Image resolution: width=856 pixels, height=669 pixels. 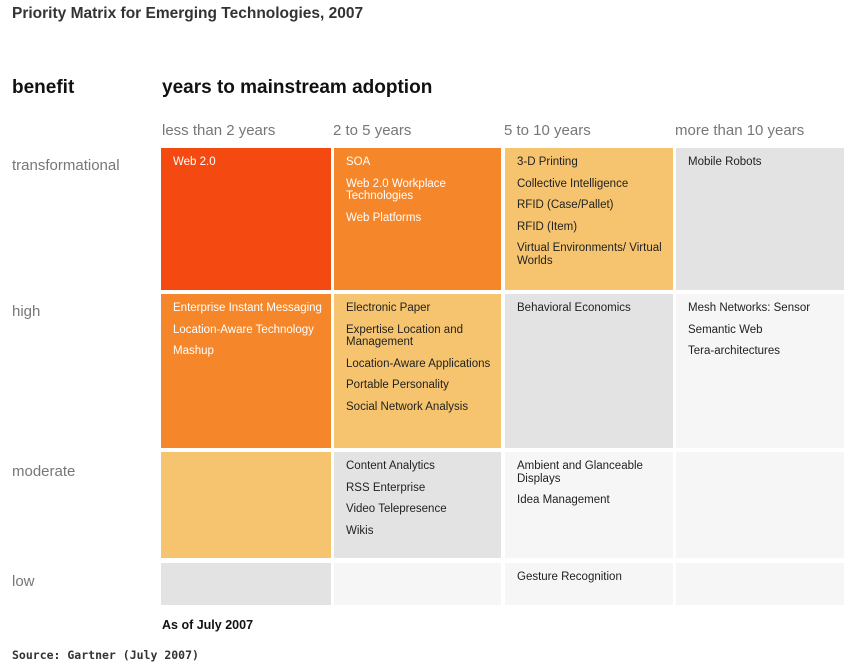 What do you see at coordinates (407, 406) in the screenshot?
I see `technology-item: Social Network Analysis` at bounding box center [407, 406].